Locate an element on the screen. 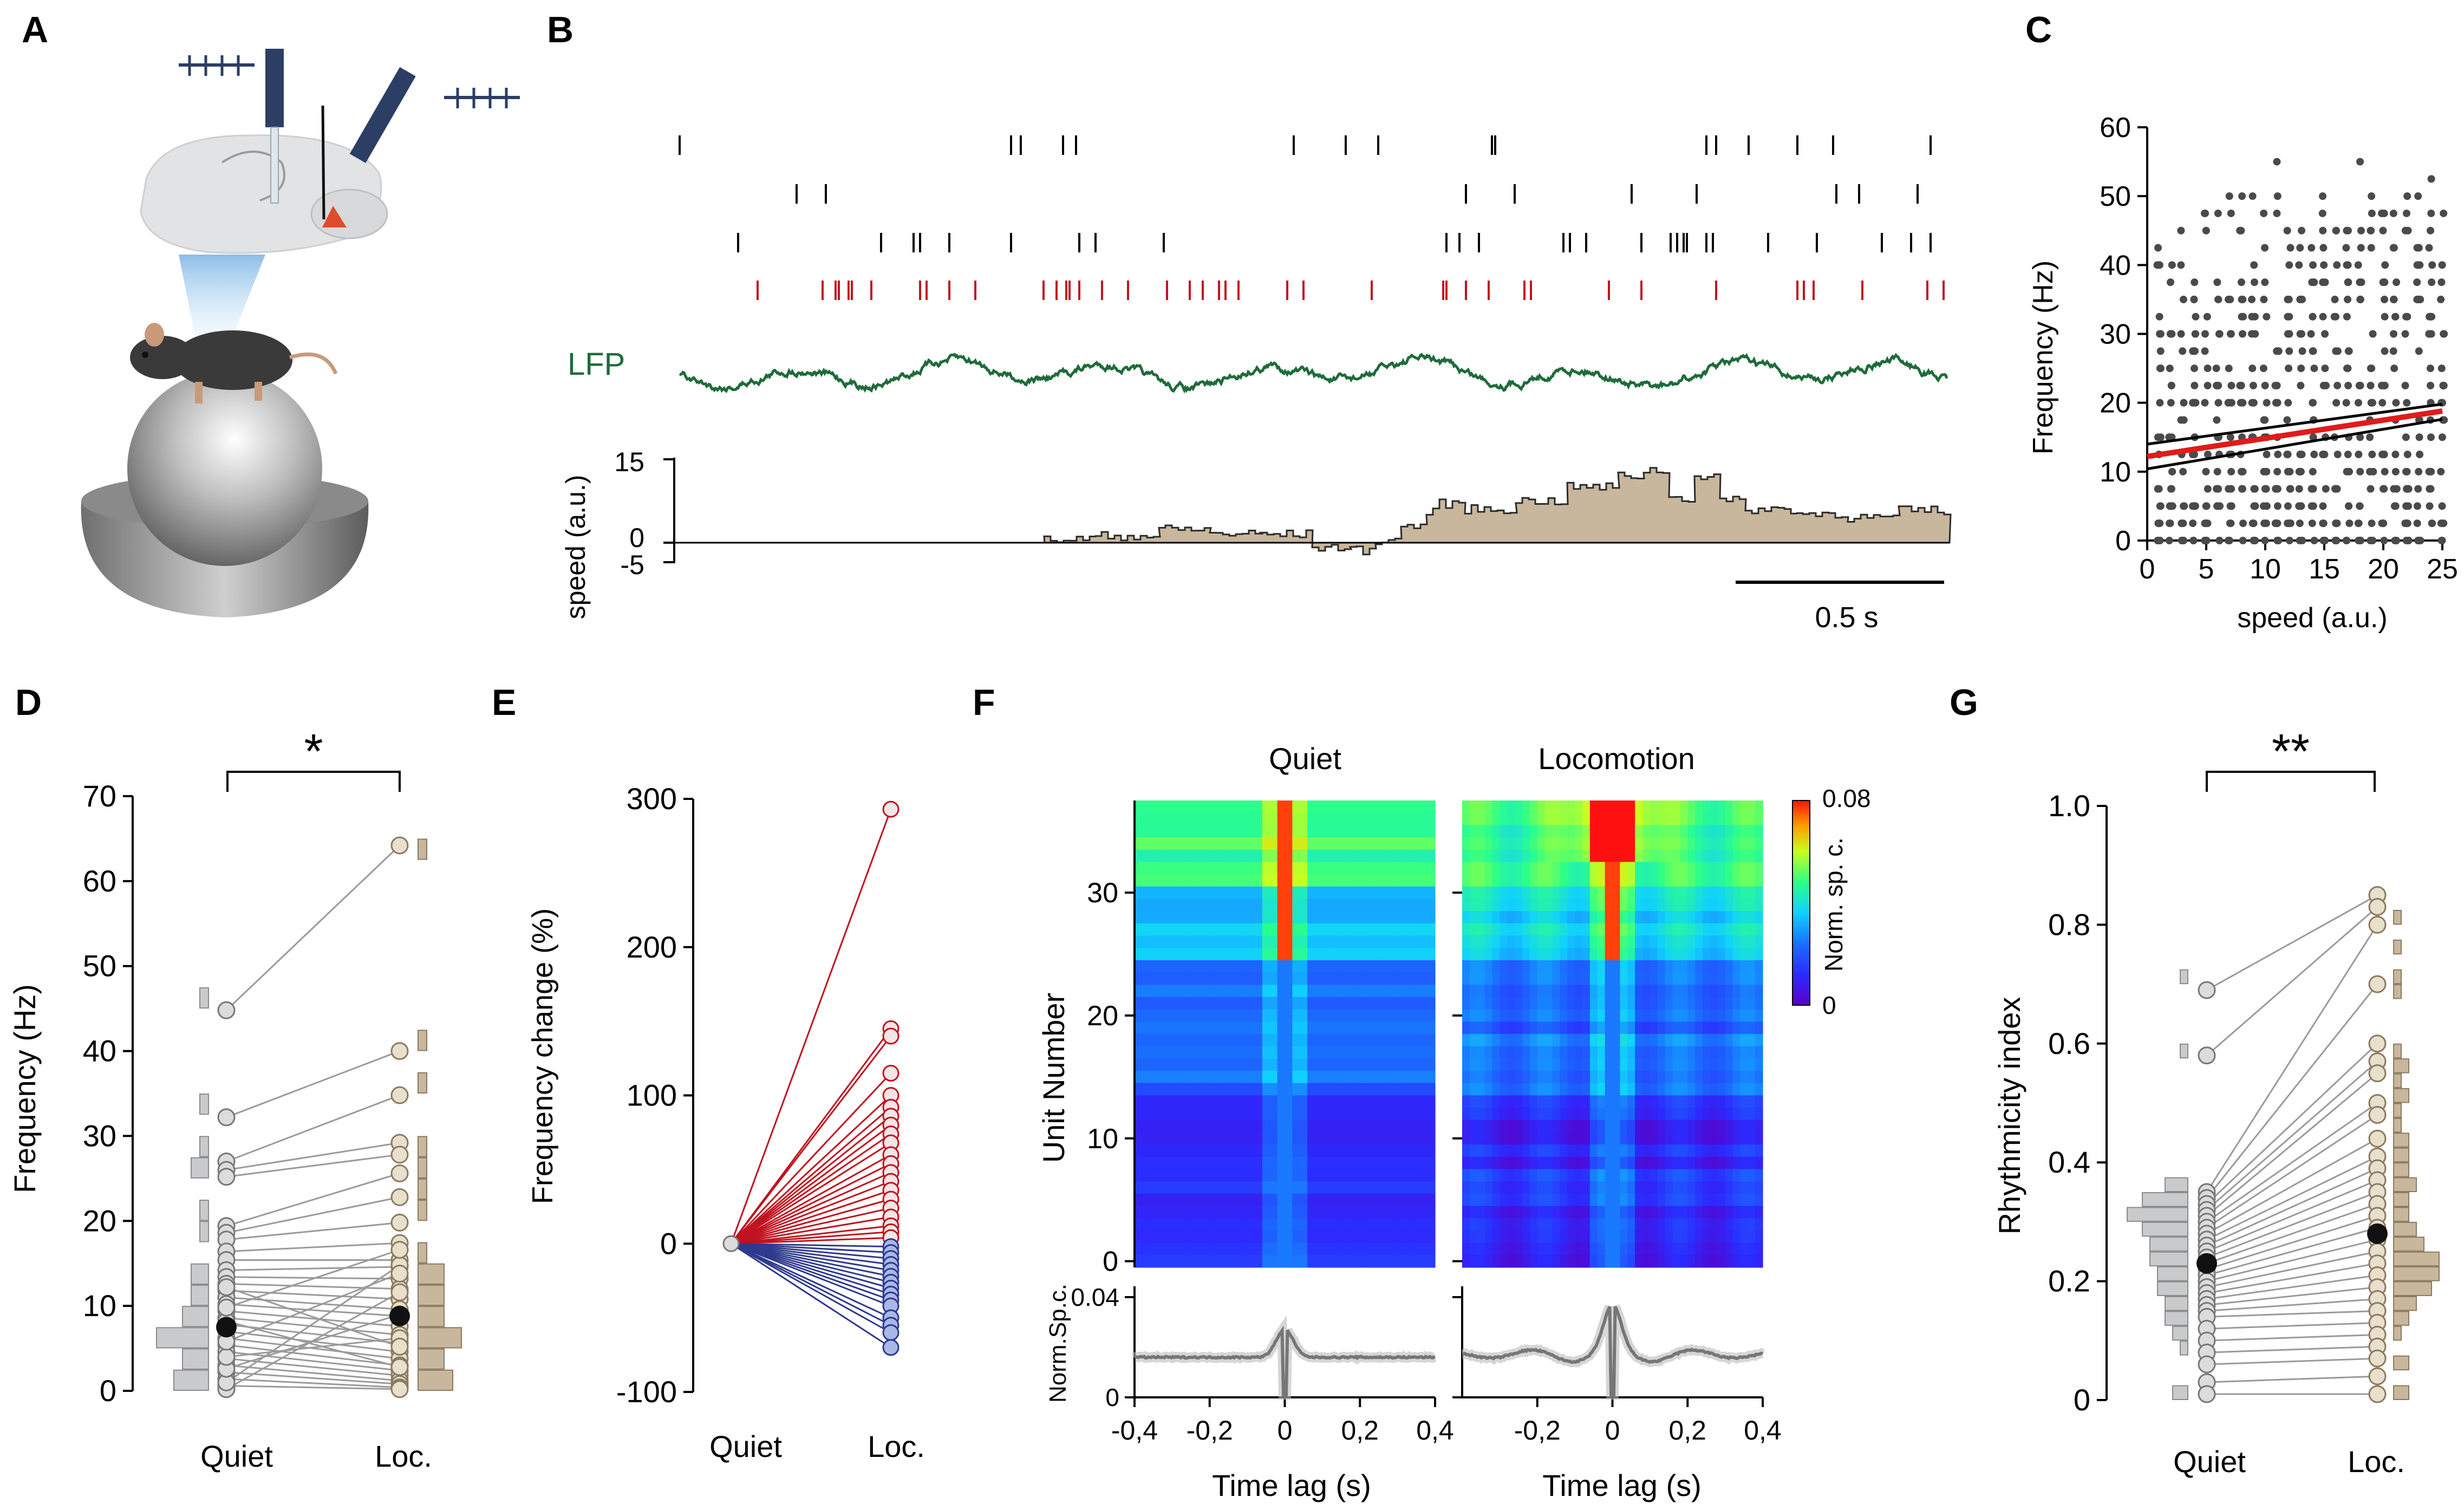  pair-line is located at coordinates (313, 1355).